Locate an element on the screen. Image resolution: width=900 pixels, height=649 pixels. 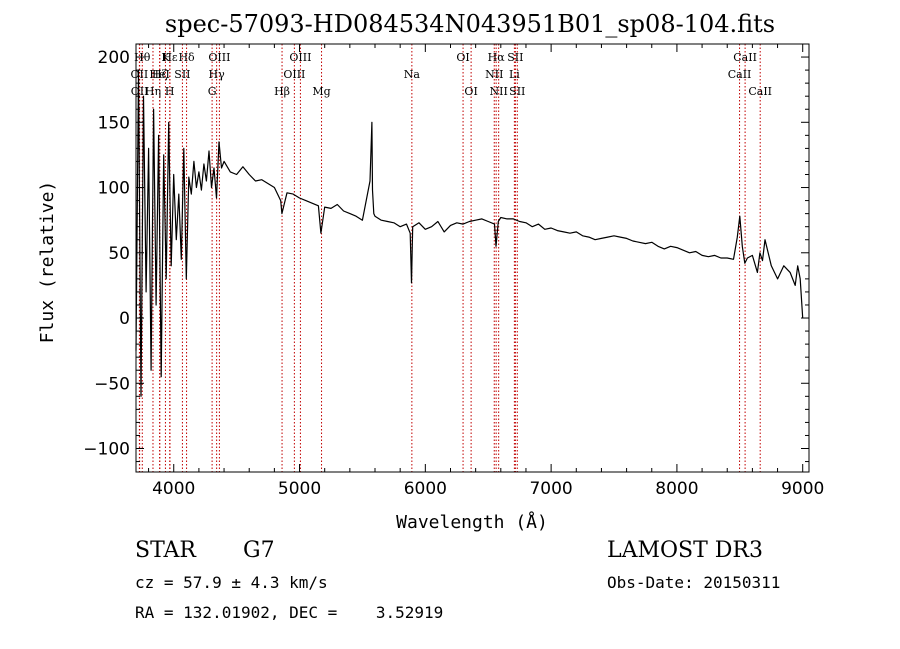
y-tick-label: −100 is located at coordinates (106, 450).